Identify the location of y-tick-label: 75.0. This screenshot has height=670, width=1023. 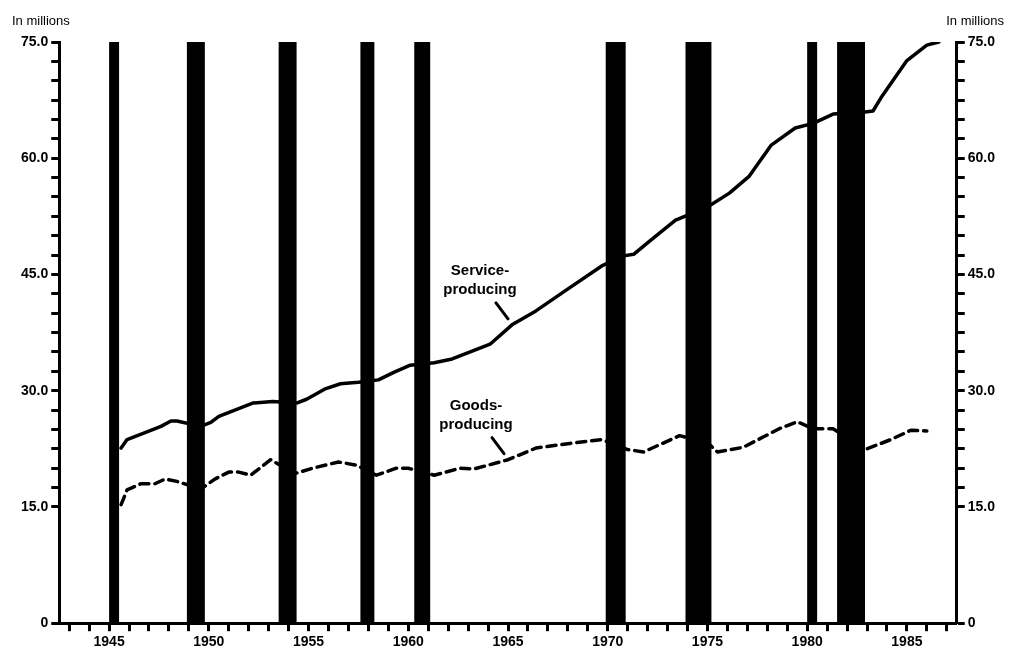
(35, 40).